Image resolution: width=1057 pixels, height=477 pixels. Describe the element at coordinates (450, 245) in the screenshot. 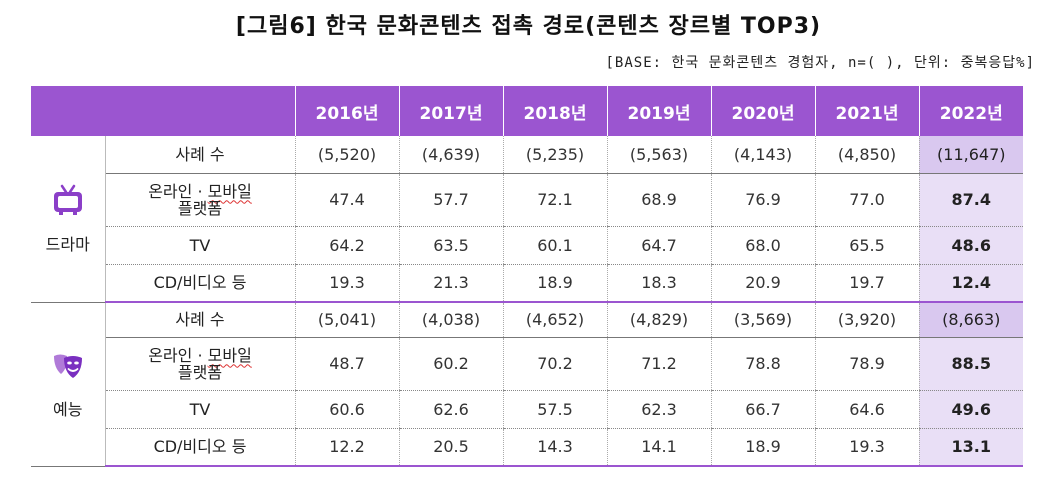

I see `table-cell: 63.5` at that location.